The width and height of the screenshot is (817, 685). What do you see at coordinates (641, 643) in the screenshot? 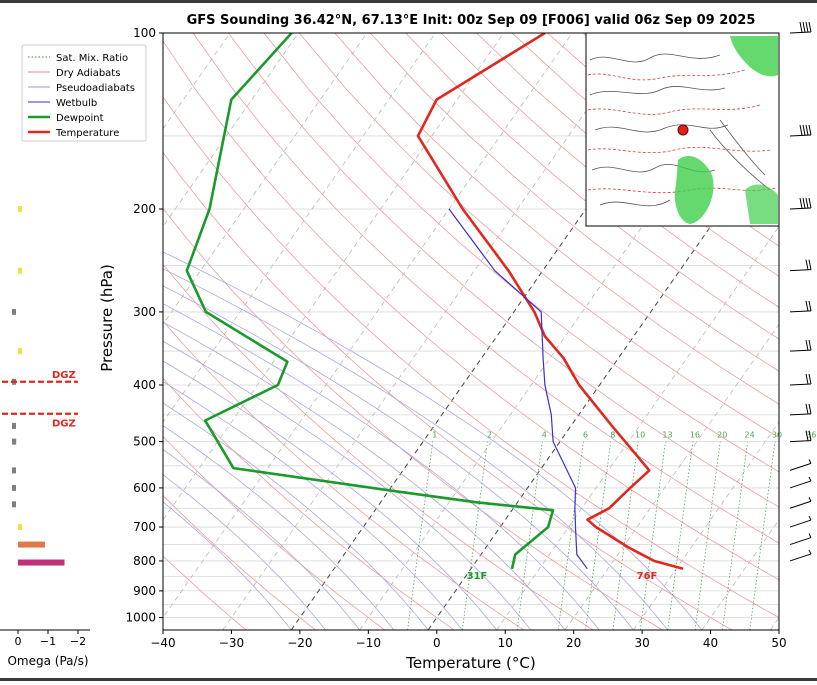
I see `x-tick-label: 30` at bounding box center [641, 643].